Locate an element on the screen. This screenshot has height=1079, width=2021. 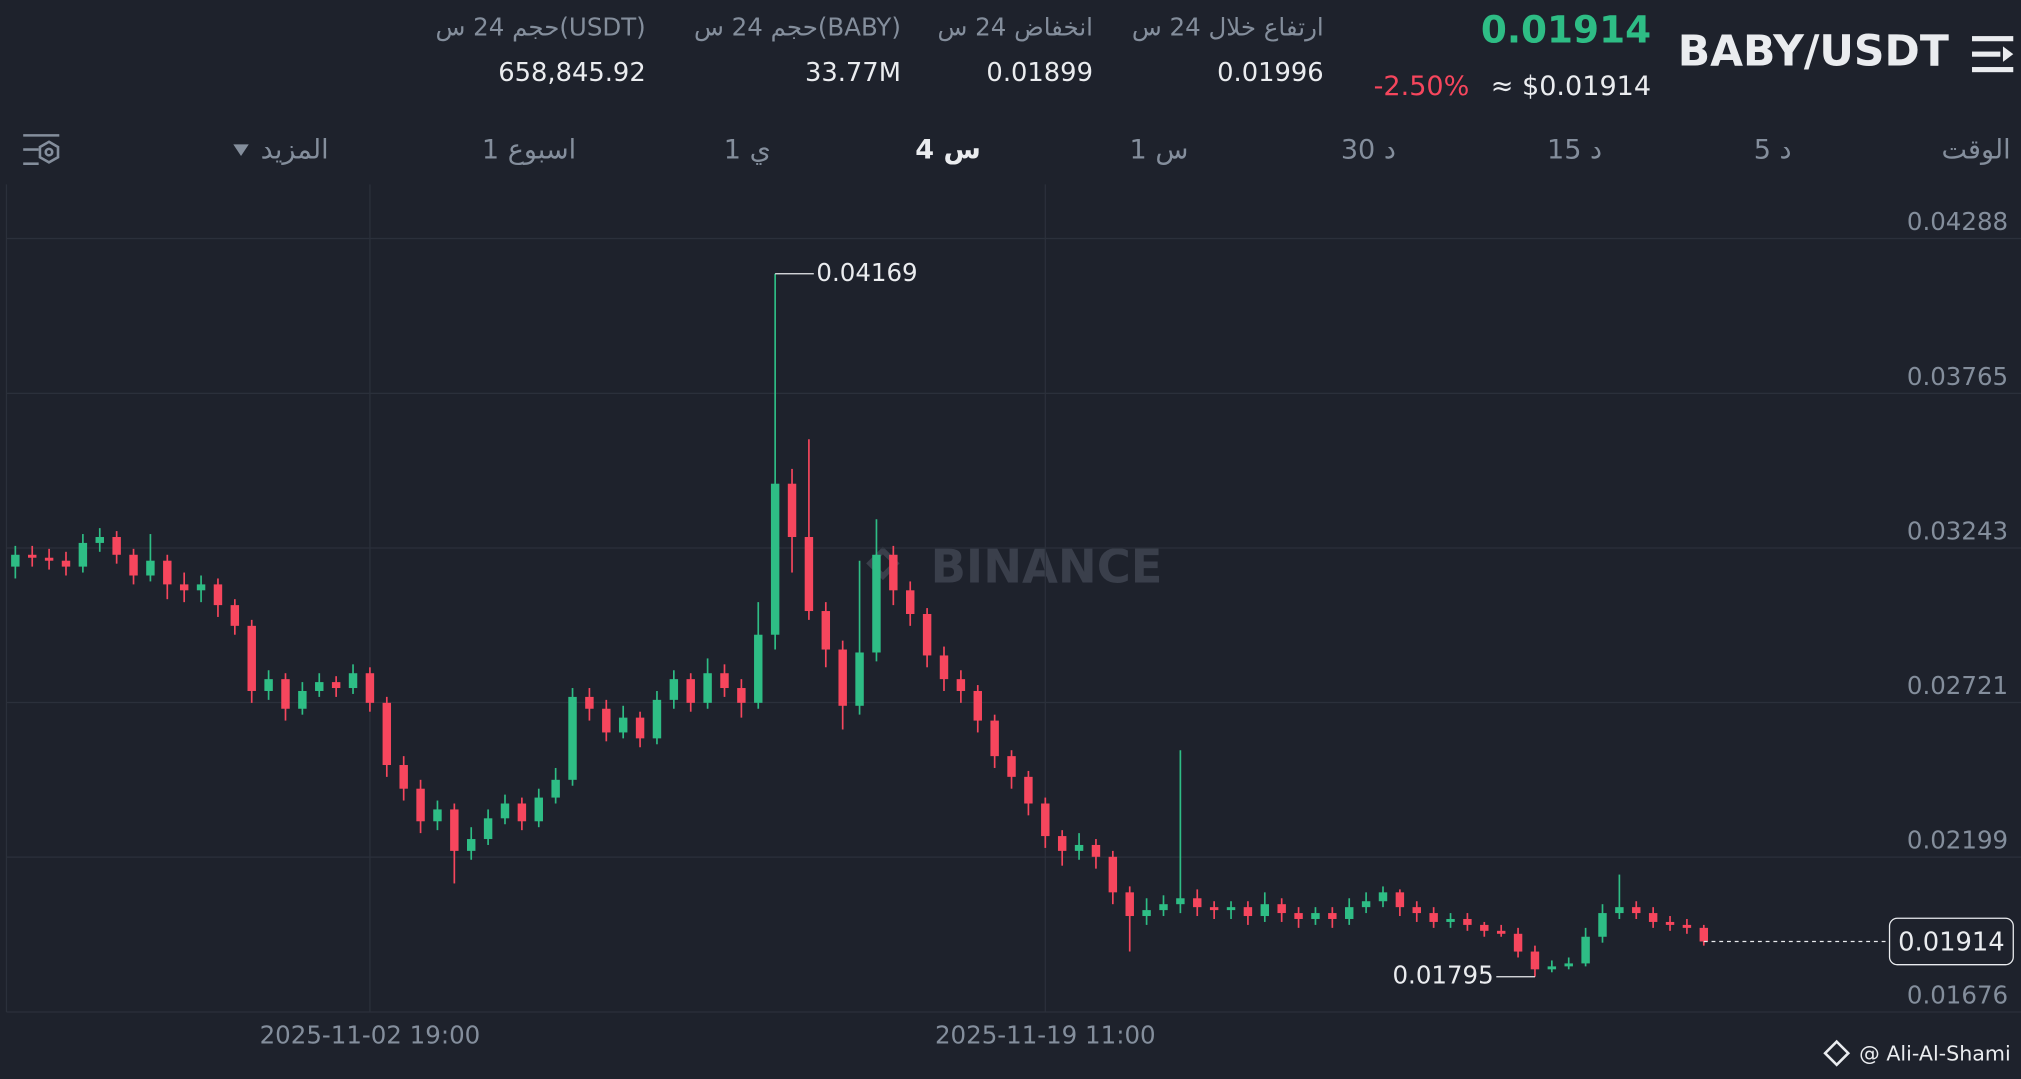
timeframe-tab: المزيد is located at coordinates (295, 149).